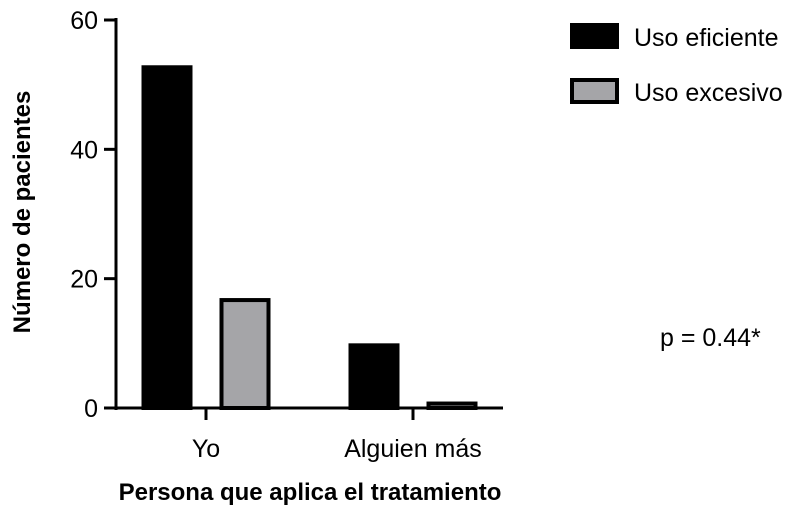 The image size is (807, 506). Describe the element at coordinates (310, 492) in the screenshot. I see `x-axis-title: Persona que aplica el tratamiento` at that location.